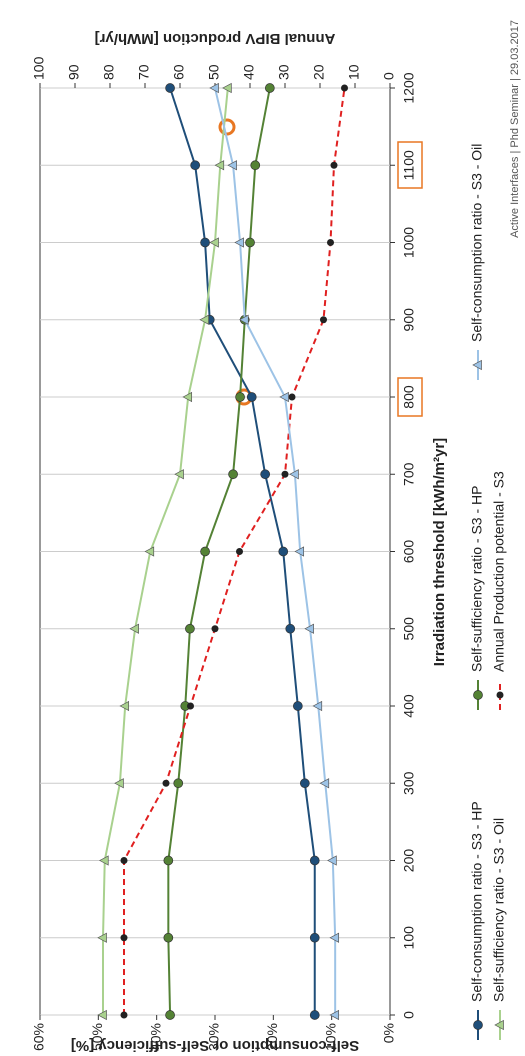 The width and height of the screenshot is (525, 1056). I want to click on y-tick-label: 30%, so click(214, 1037).